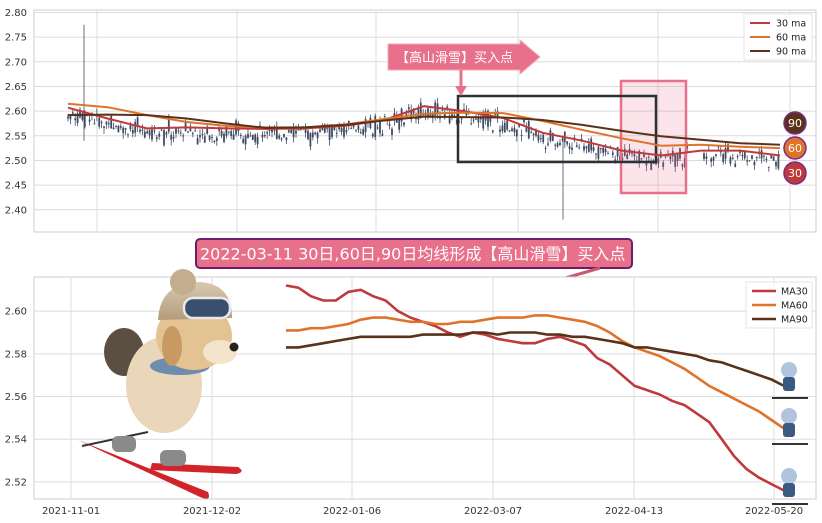  Describe the element at coordinates (424, 129) in the screenshot. I see `top-line-90ma` at that location.